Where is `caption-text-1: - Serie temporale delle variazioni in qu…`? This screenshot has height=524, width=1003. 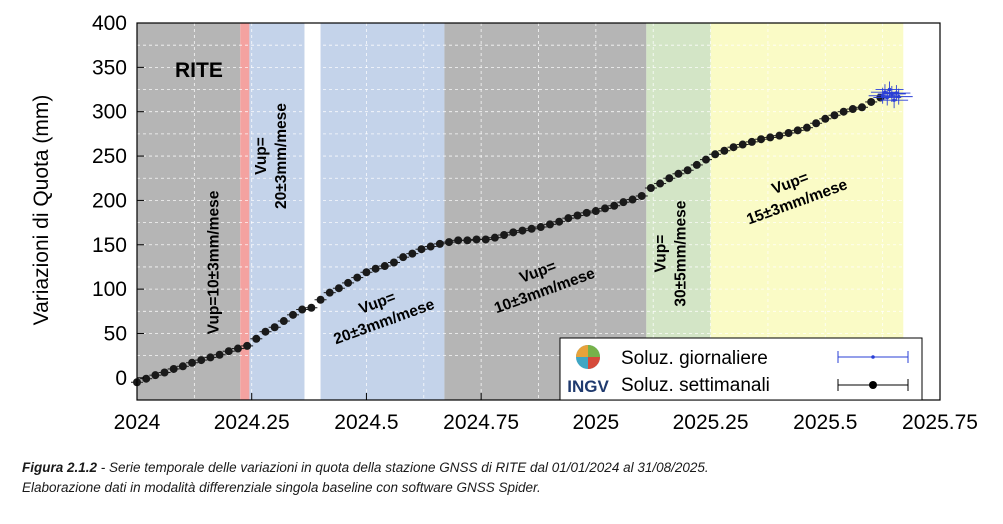 caption-text-1: - Serie temporale delle variazioni in qu… is located at coordinates (403, 467).